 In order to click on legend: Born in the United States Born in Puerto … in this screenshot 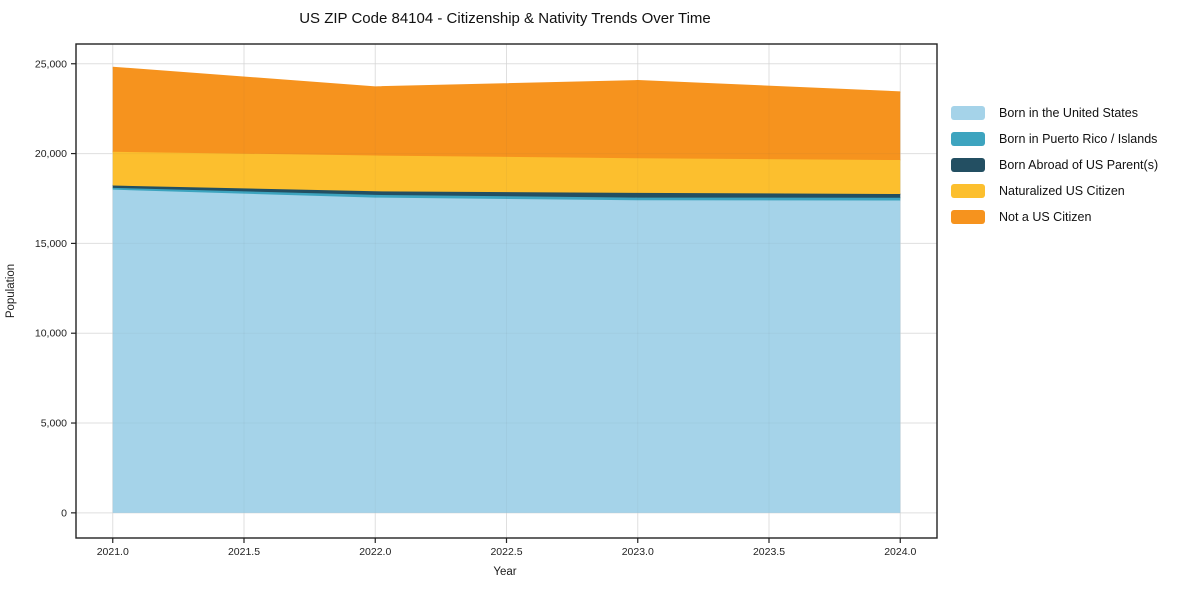, I will do `click(1054, 165)`.